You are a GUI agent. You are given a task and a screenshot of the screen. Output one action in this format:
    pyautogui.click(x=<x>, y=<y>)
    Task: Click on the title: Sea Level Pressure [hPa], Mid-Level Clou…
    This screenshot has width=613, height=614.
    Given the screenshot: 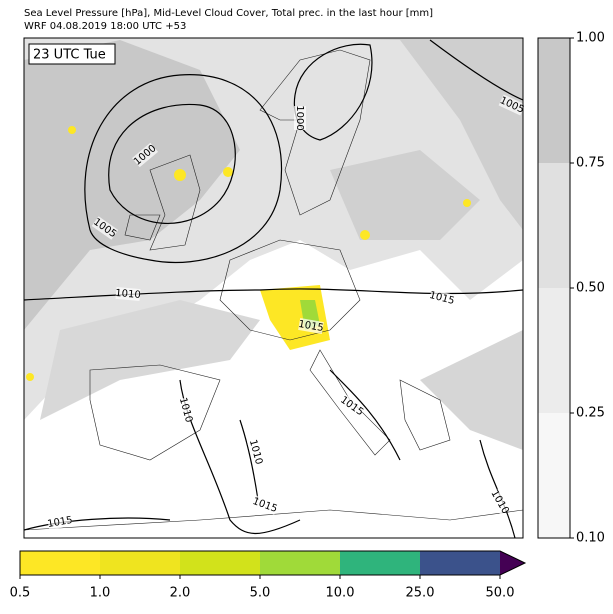 What is the action you would take?
    pyautogui.click(x=228, y=13)
    